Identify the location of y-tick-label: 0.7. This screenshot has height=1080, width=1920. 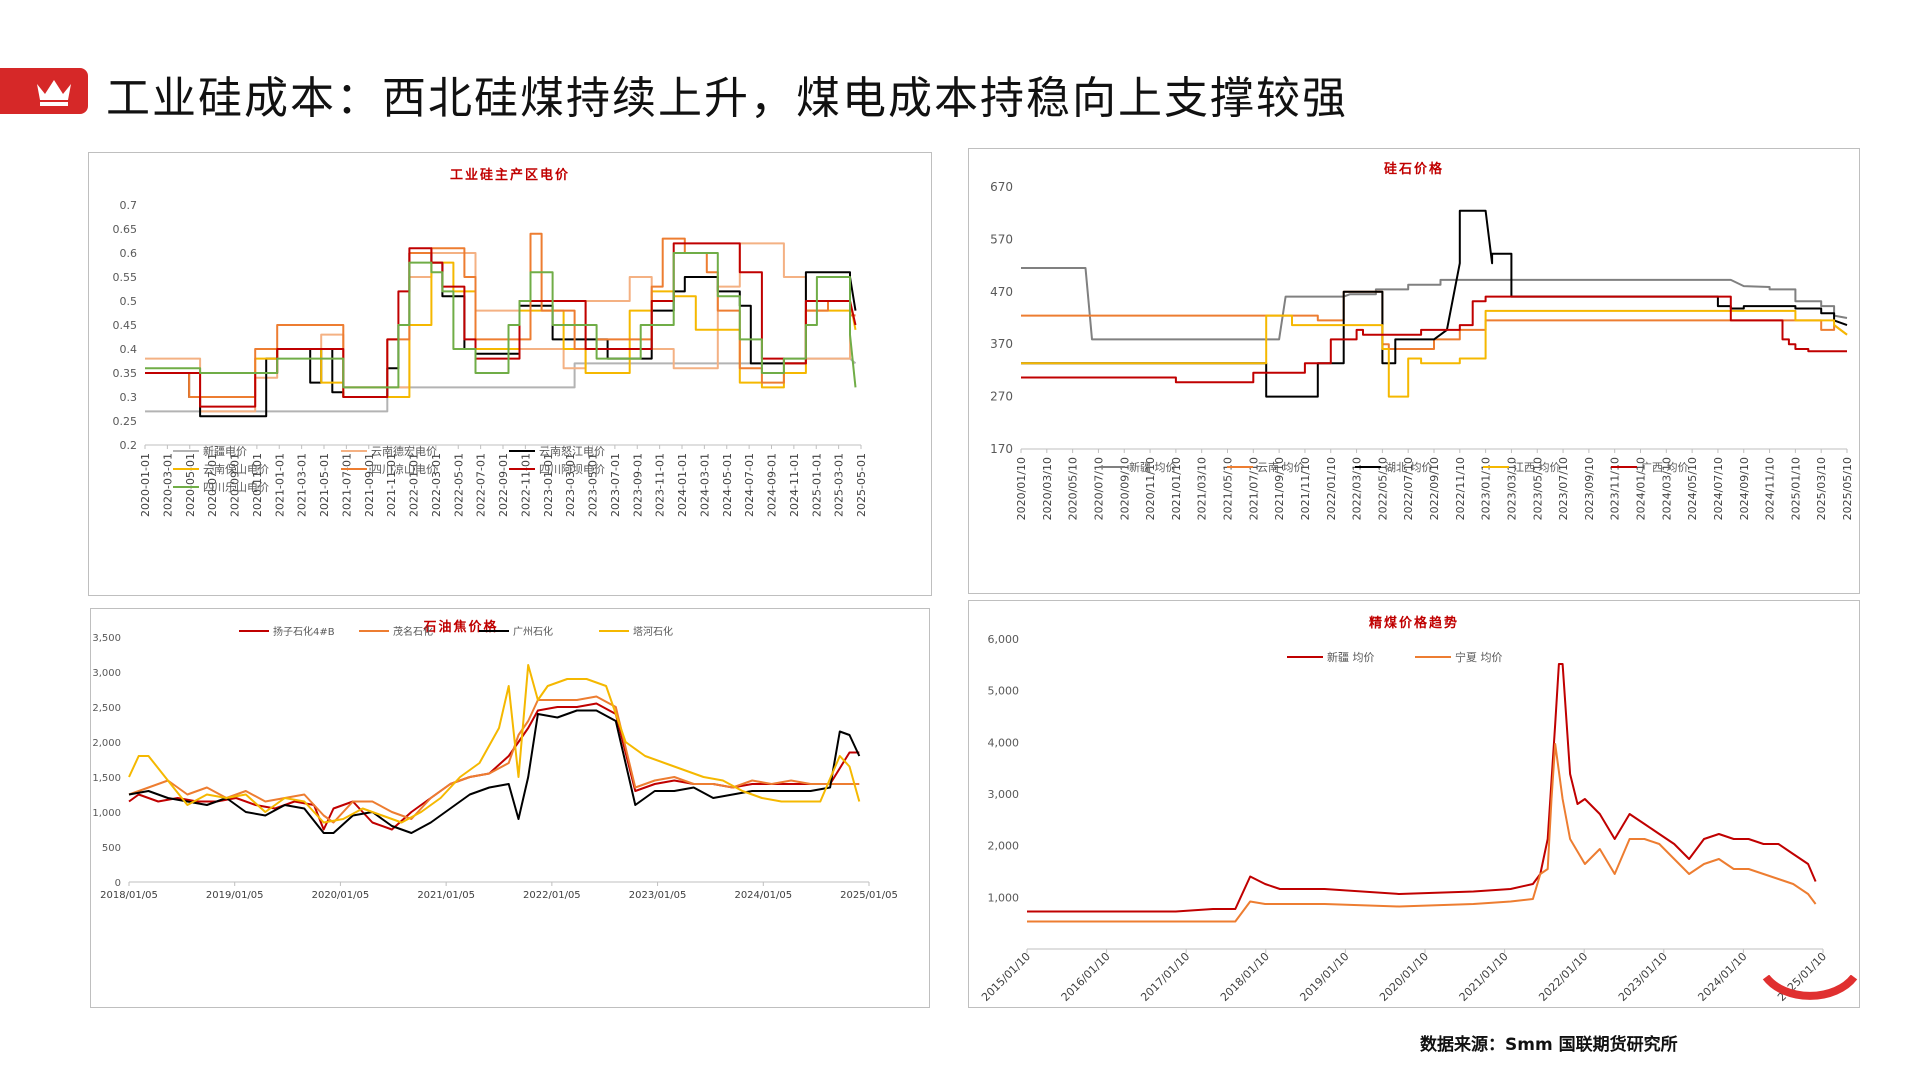
(129, 205).